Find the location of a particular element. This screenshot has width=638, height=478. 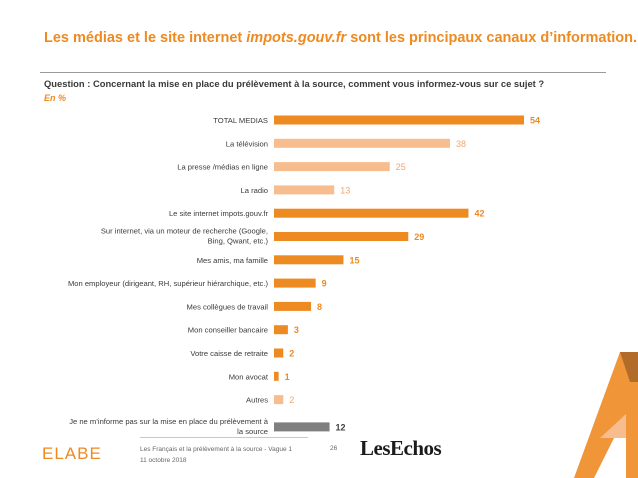

value-label: 25 is located at coordinates (401, 167).